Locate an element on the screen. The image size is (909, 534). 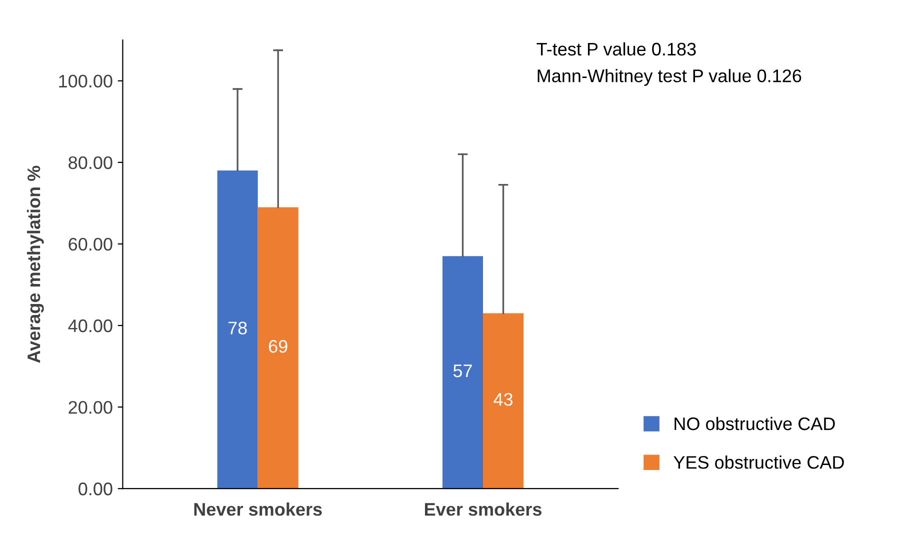
y-tick-label: 40.00 is located at coordinates (90, 325).